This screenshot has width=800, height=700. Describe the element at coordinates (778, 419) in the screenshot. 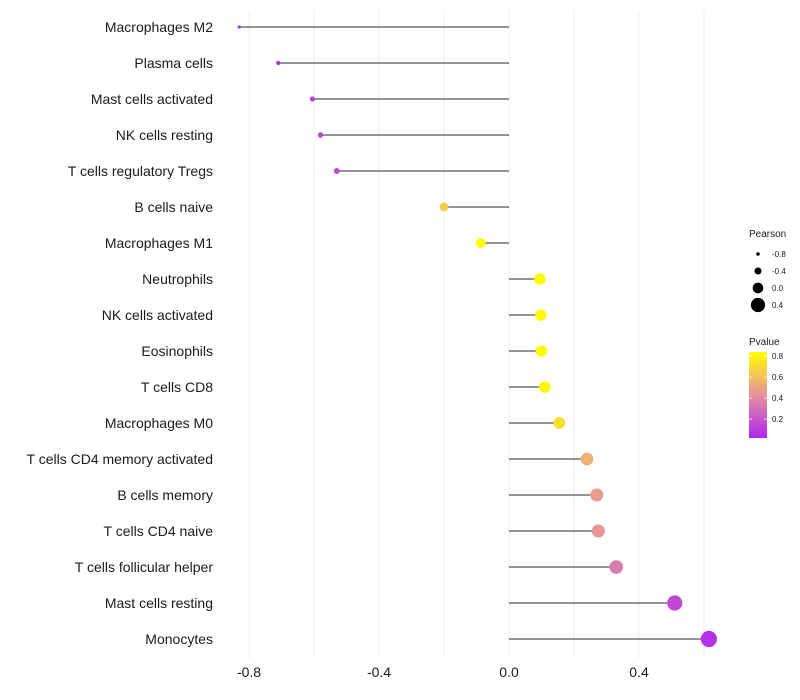

I see `color-legend-label: 0.2` at that location.